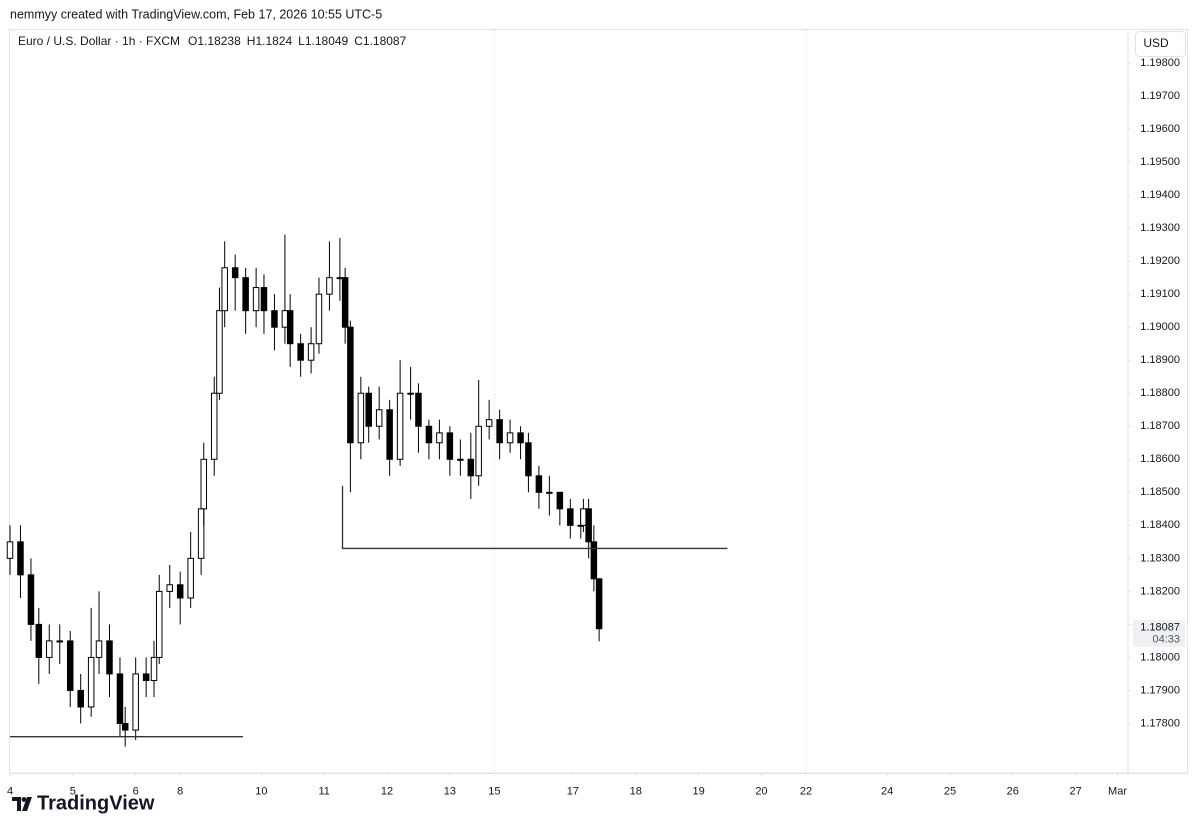 This screenshot has width=1200, height=838. I want to click on x-tick-label: 20, so click(761, 792).